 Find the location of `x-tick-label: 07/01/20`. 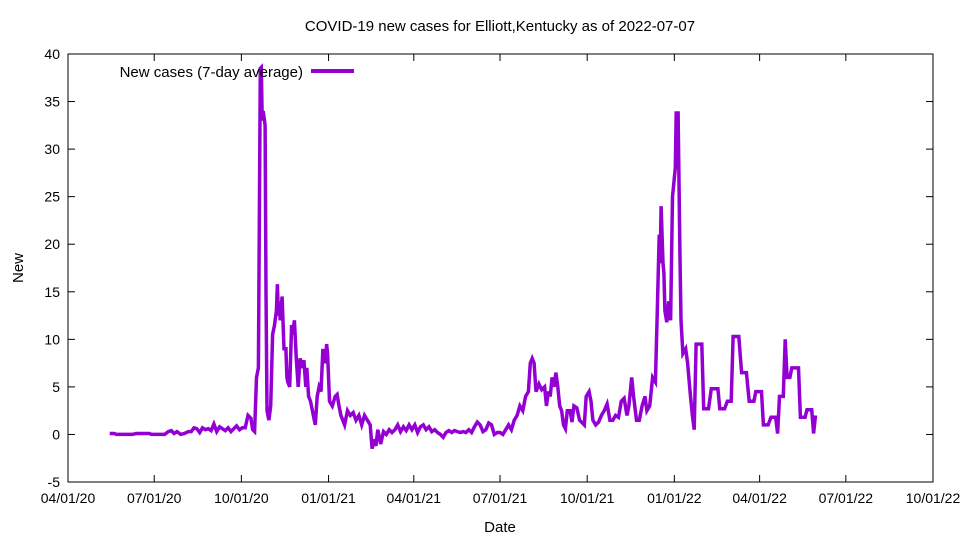

x-tick-label: 07/01/20 is located at coordinates (154, 498).